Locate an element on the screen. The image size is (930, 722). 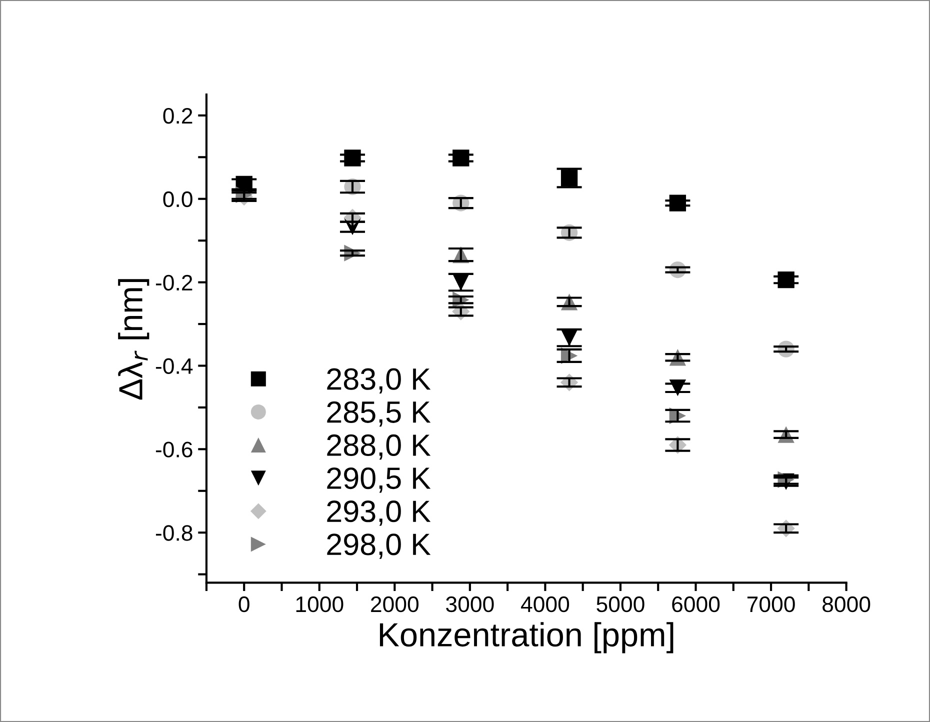
x-tick-label: 8000 is located at coordinates (846, 604).